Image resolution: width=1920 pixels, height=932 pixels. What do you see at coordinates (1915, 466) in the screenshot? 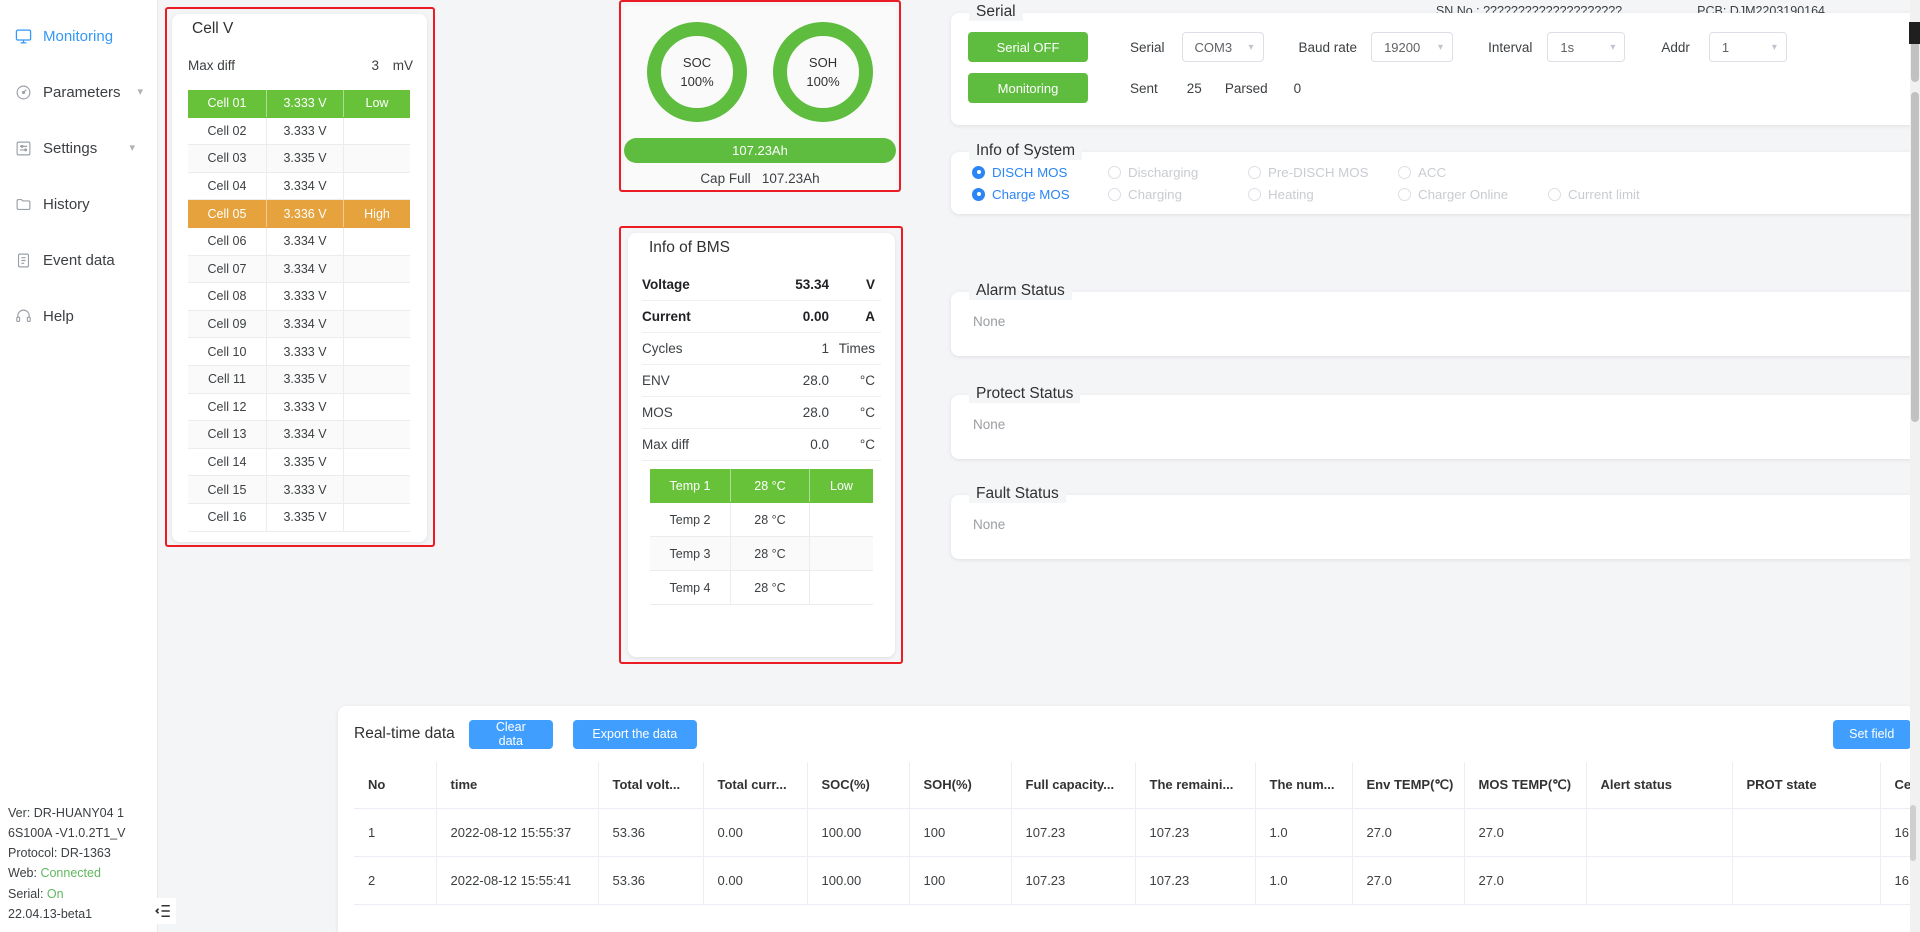
I see `page-scrollbar-track` at bounding box center [1915, 466].